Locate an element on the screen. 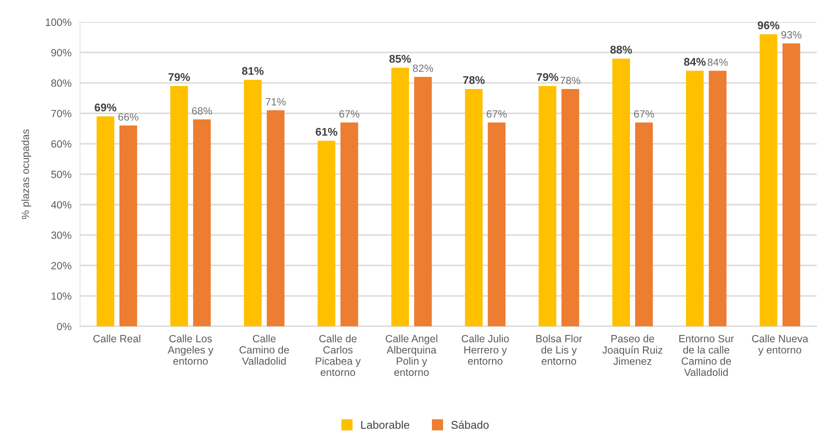 This screenshot has width=825, height=441. y-tick-label: 90% is located at coordinates (61, 52).